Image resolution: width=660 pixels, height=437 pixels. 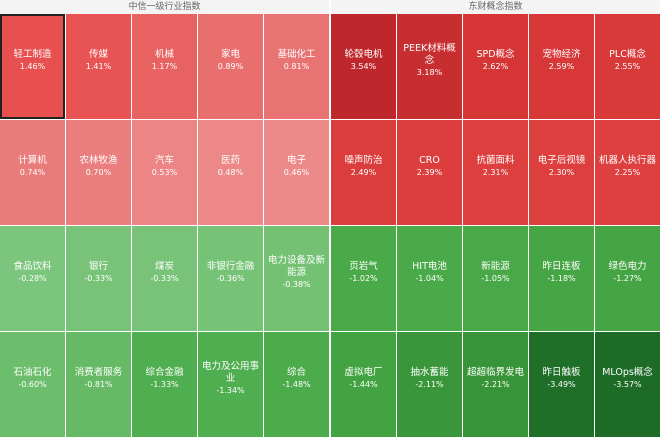 I want to click on tile: PEEK材料概念 3.18%, so click(x=429, y=66).